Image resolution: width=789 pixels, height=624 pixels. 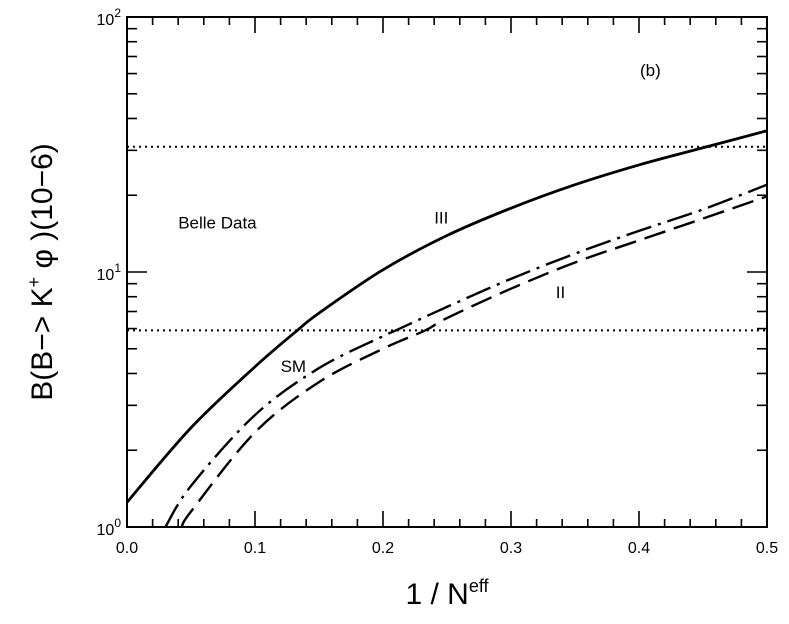 What do you see at coordinates (255, 548) in the screenshot?
I see `x-tick-label: 0.1` at bounding box center [255, 548].